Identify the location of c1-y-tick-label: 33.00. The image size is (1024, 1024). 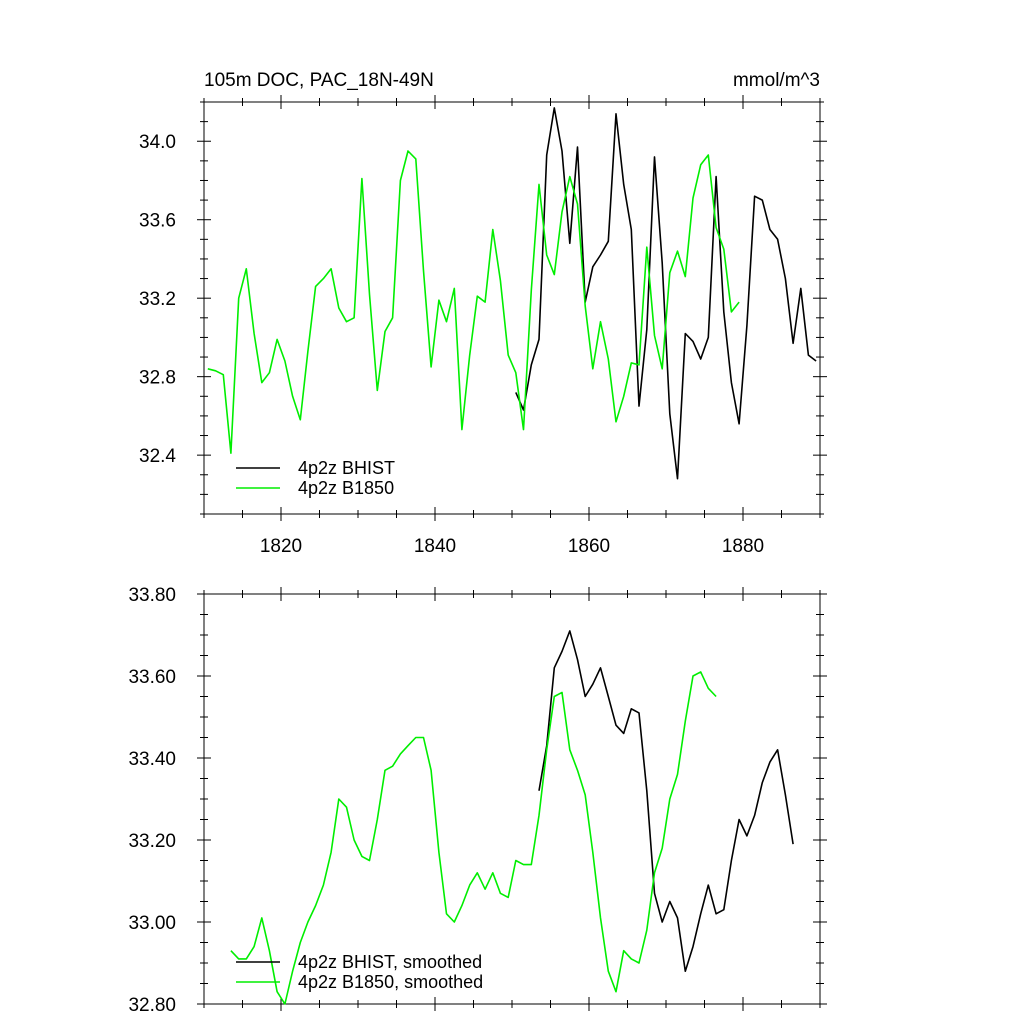
(152, 923).